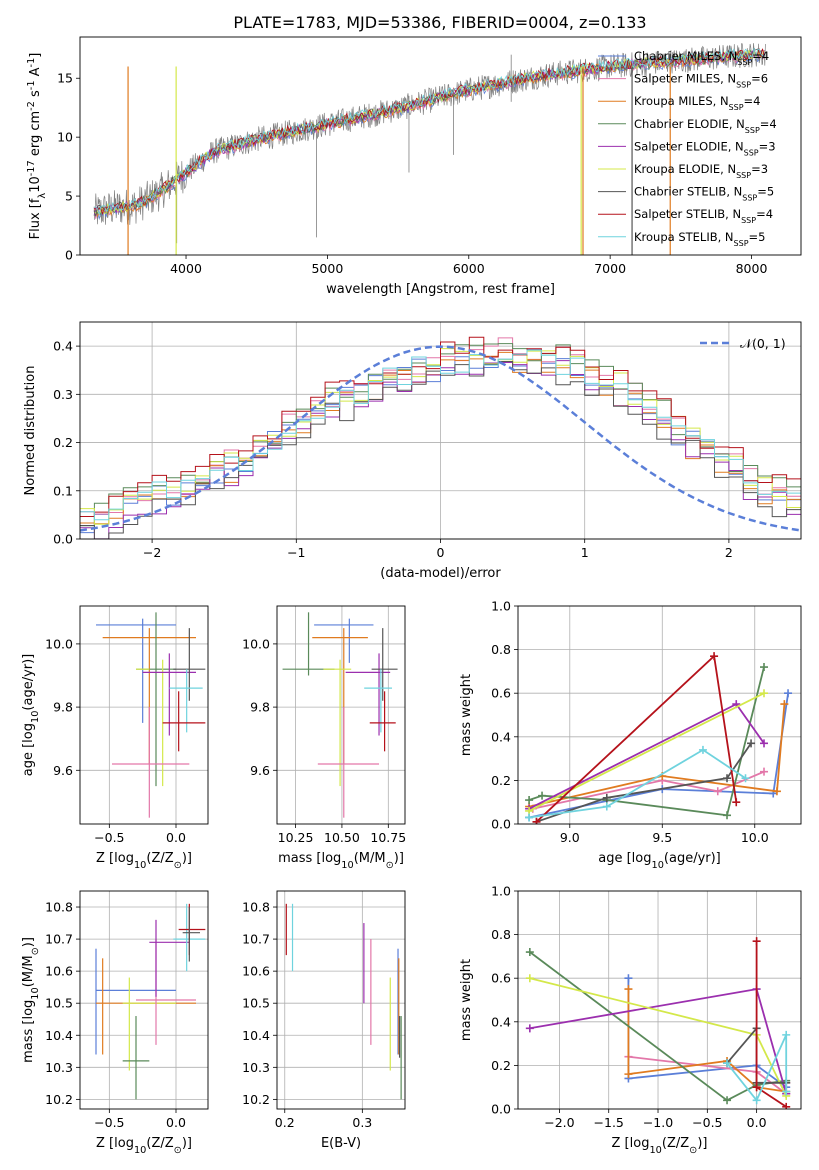 The width and height of the screenshot is (819, 1170). What do you see at coordinates (388, 837) in the screenshot?
I see `x-tick-label: 10.75` at bounding box center [388, 837].